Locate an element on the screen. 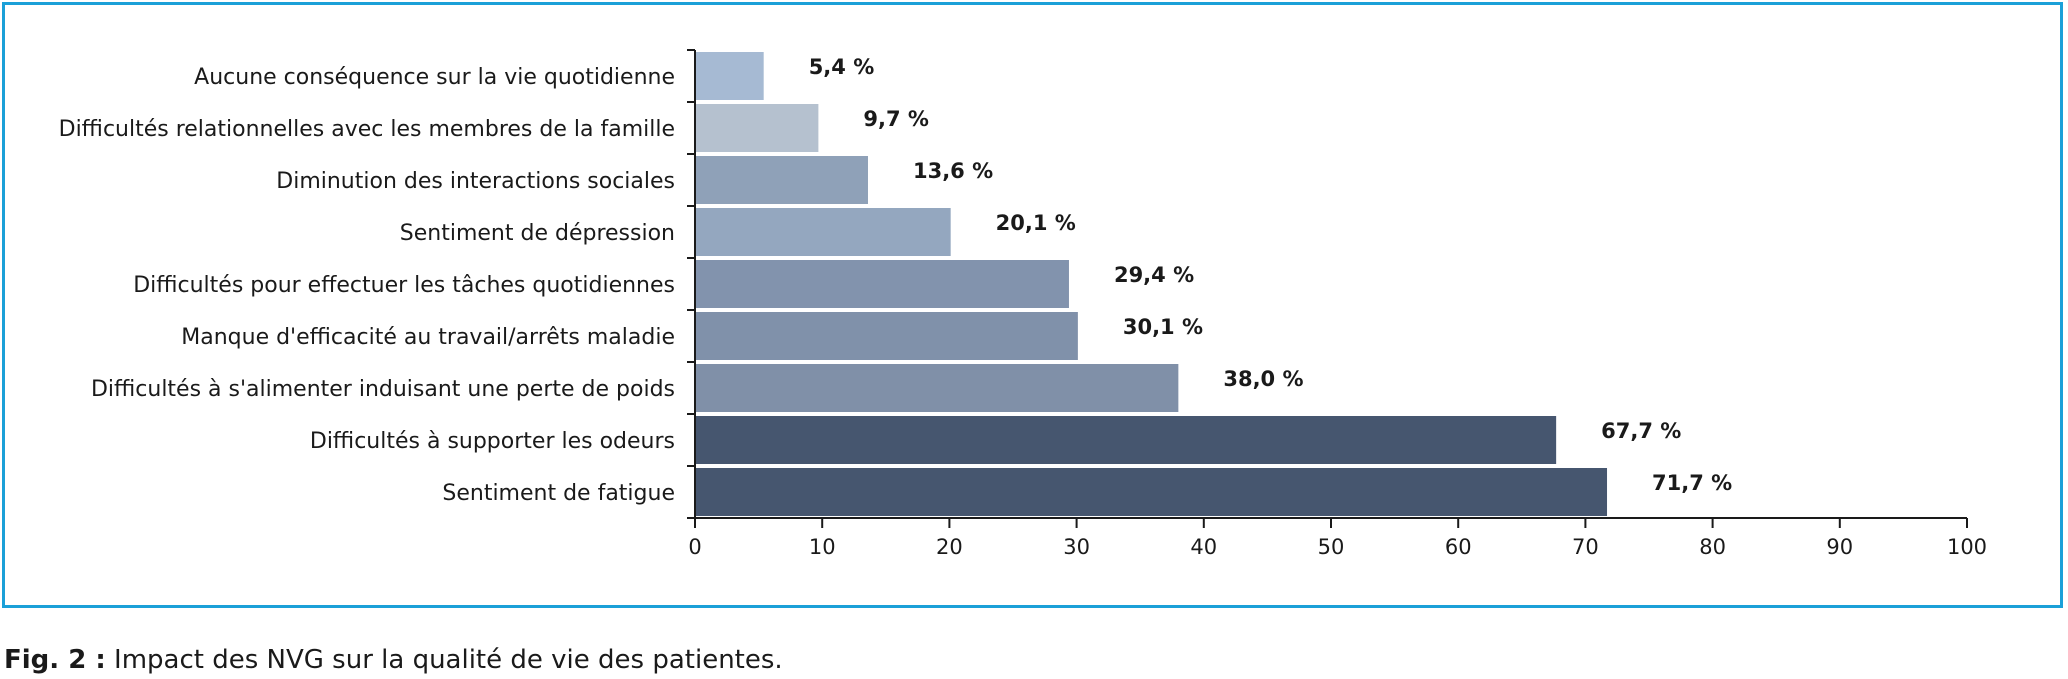 This screenshot has width=2068, height=679. category-label: Sentiment de fatigue is located at coordinates (558, 493).